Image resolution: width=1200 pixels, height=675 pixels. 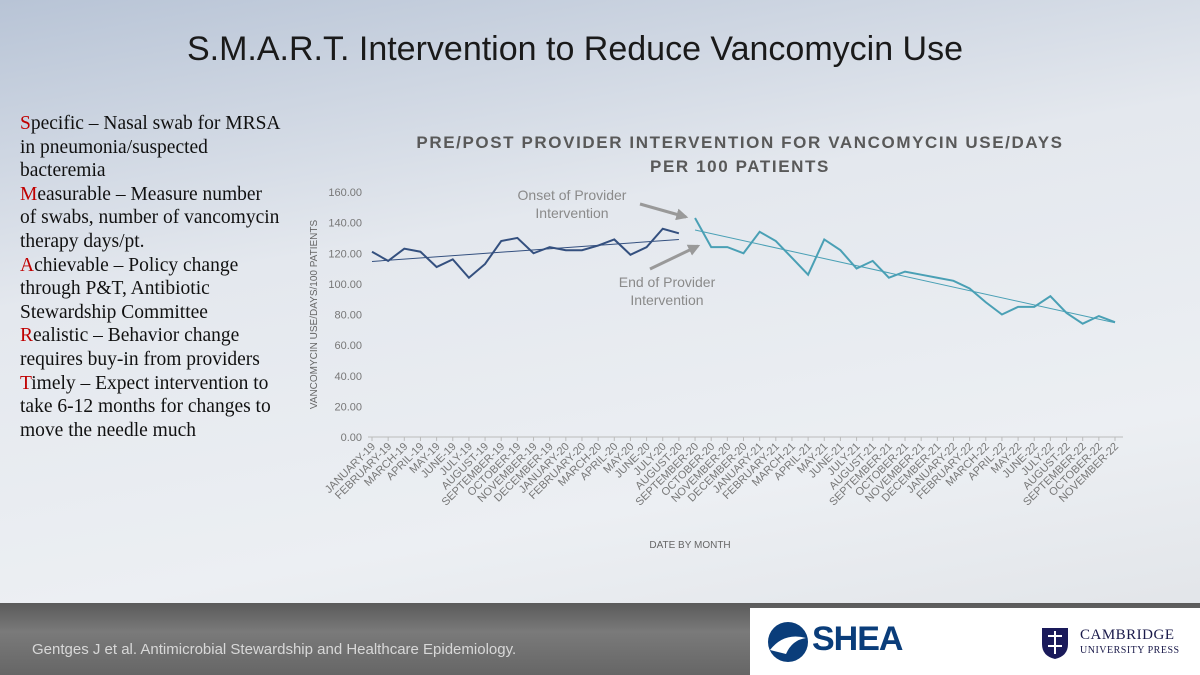 What do you see at coordinates (689, 545) in the screenshot?
I see `x-axis-title: DATE BY MONTH` at bounding box center [689, 545].